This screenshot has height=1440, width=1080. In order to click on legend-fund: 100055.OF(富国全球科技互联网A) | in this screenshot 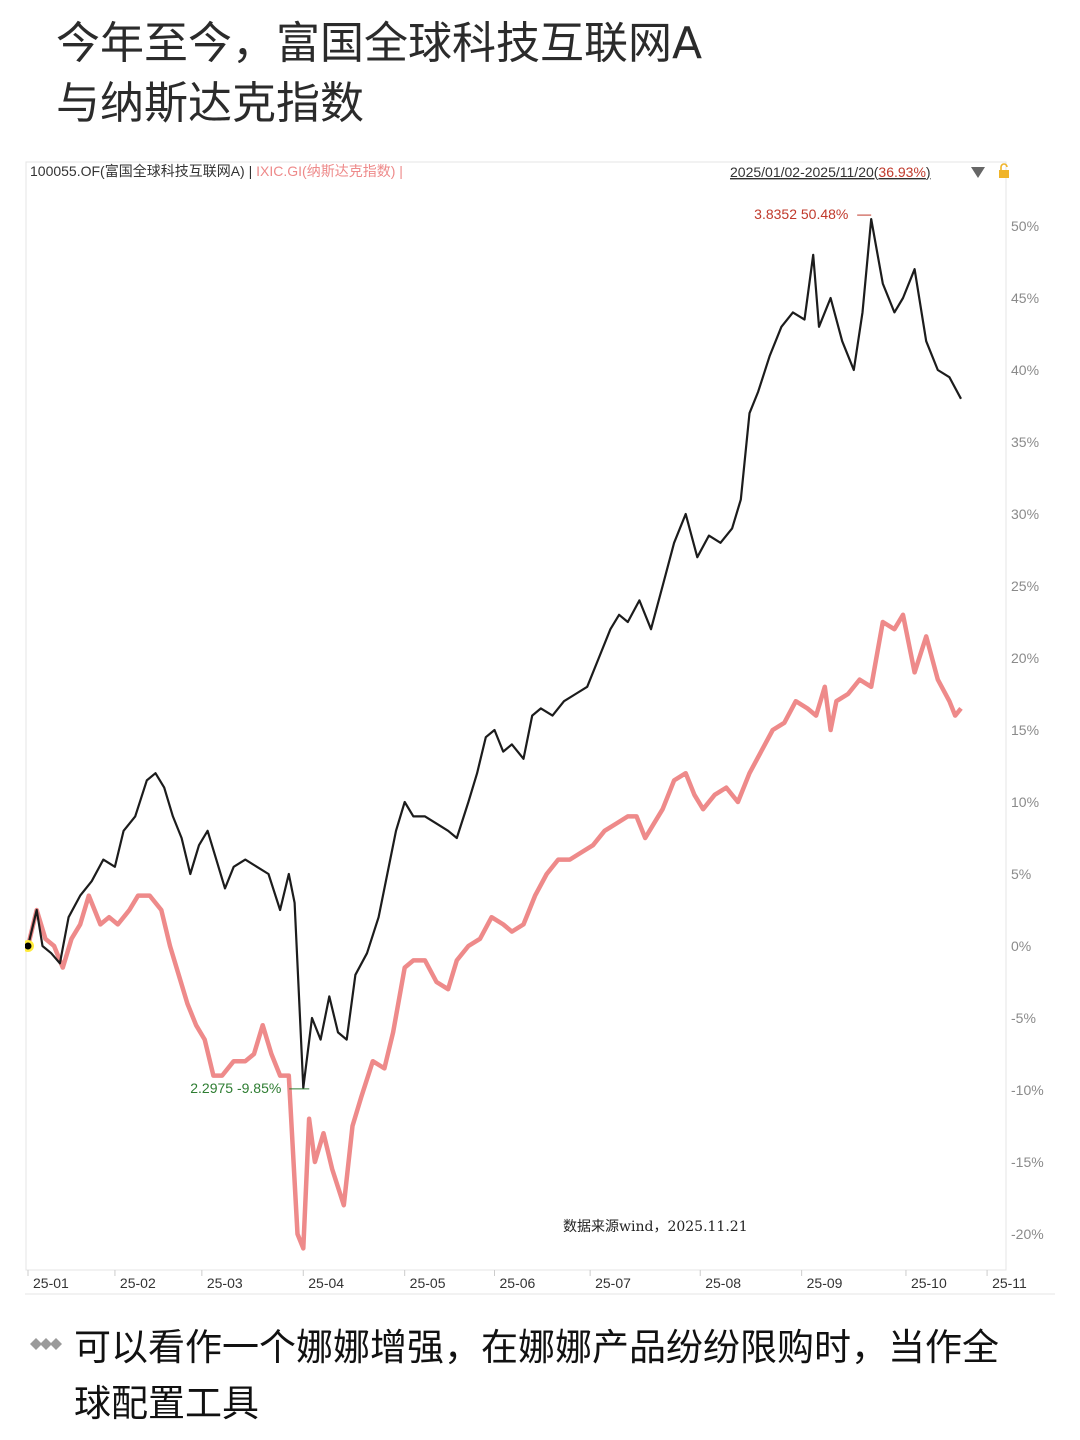, I will do `click(143, 171)`.